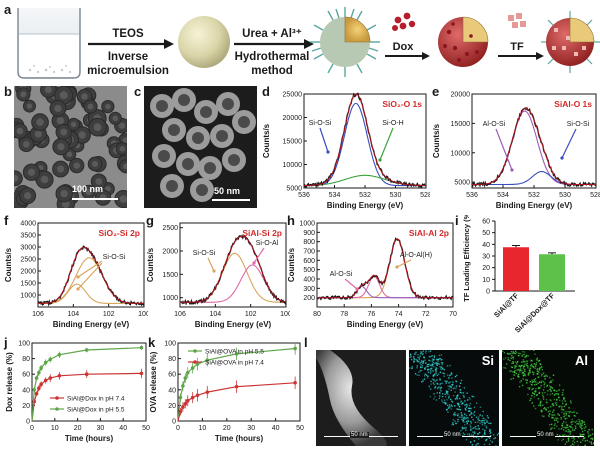  Describe the element at coordinates (396, 195) in the screenshot. I see `x-tick-label: 530` at that location.